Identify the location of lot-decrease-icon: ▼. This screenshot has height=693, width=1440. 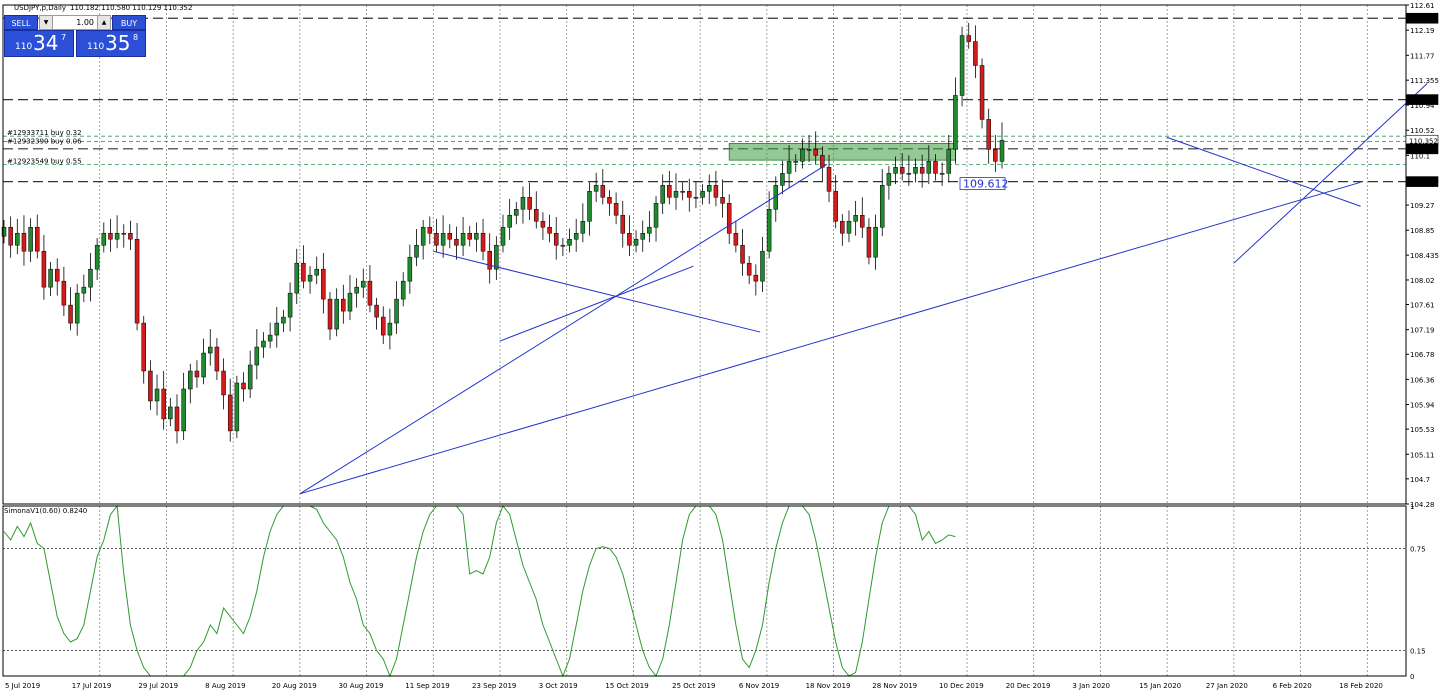
(46, 22).